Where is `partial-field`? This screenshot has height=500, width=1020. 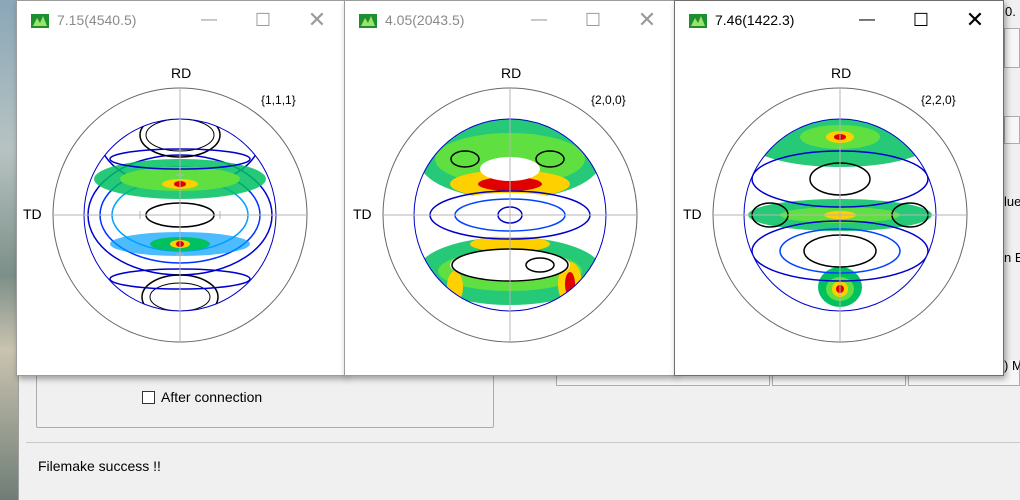 partial-field is located at coordinates (1012, 130).